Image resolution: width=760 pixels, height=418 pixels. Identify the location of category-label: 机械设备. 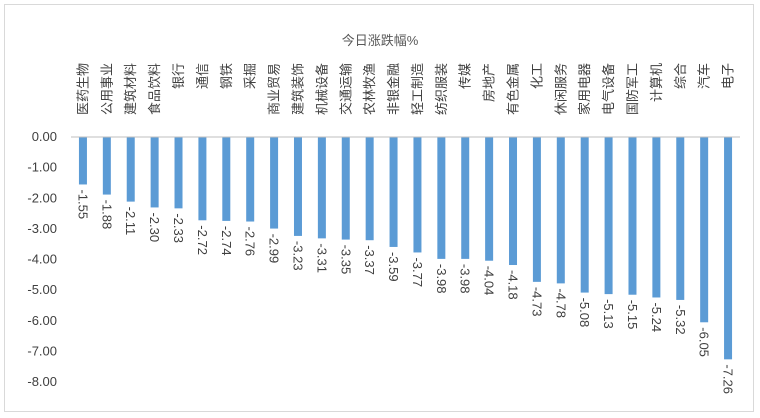
(322, 89).